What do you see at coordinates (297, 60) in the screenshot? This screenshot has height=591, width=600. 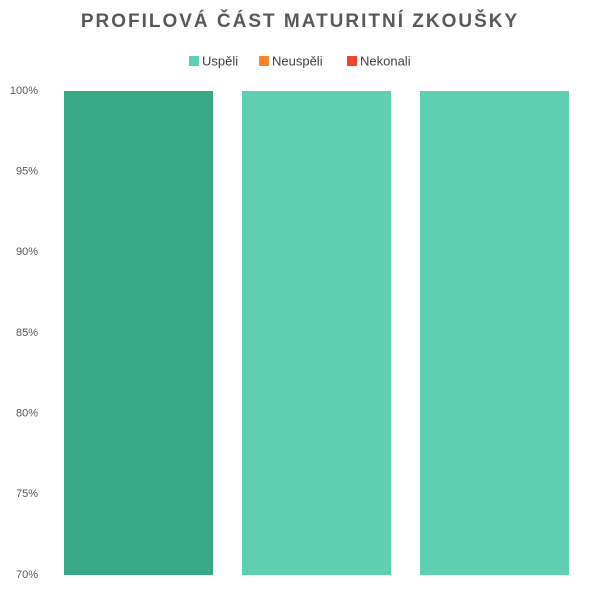 I see `legend-label: Neuspěli` at bounding box center [297, 60].